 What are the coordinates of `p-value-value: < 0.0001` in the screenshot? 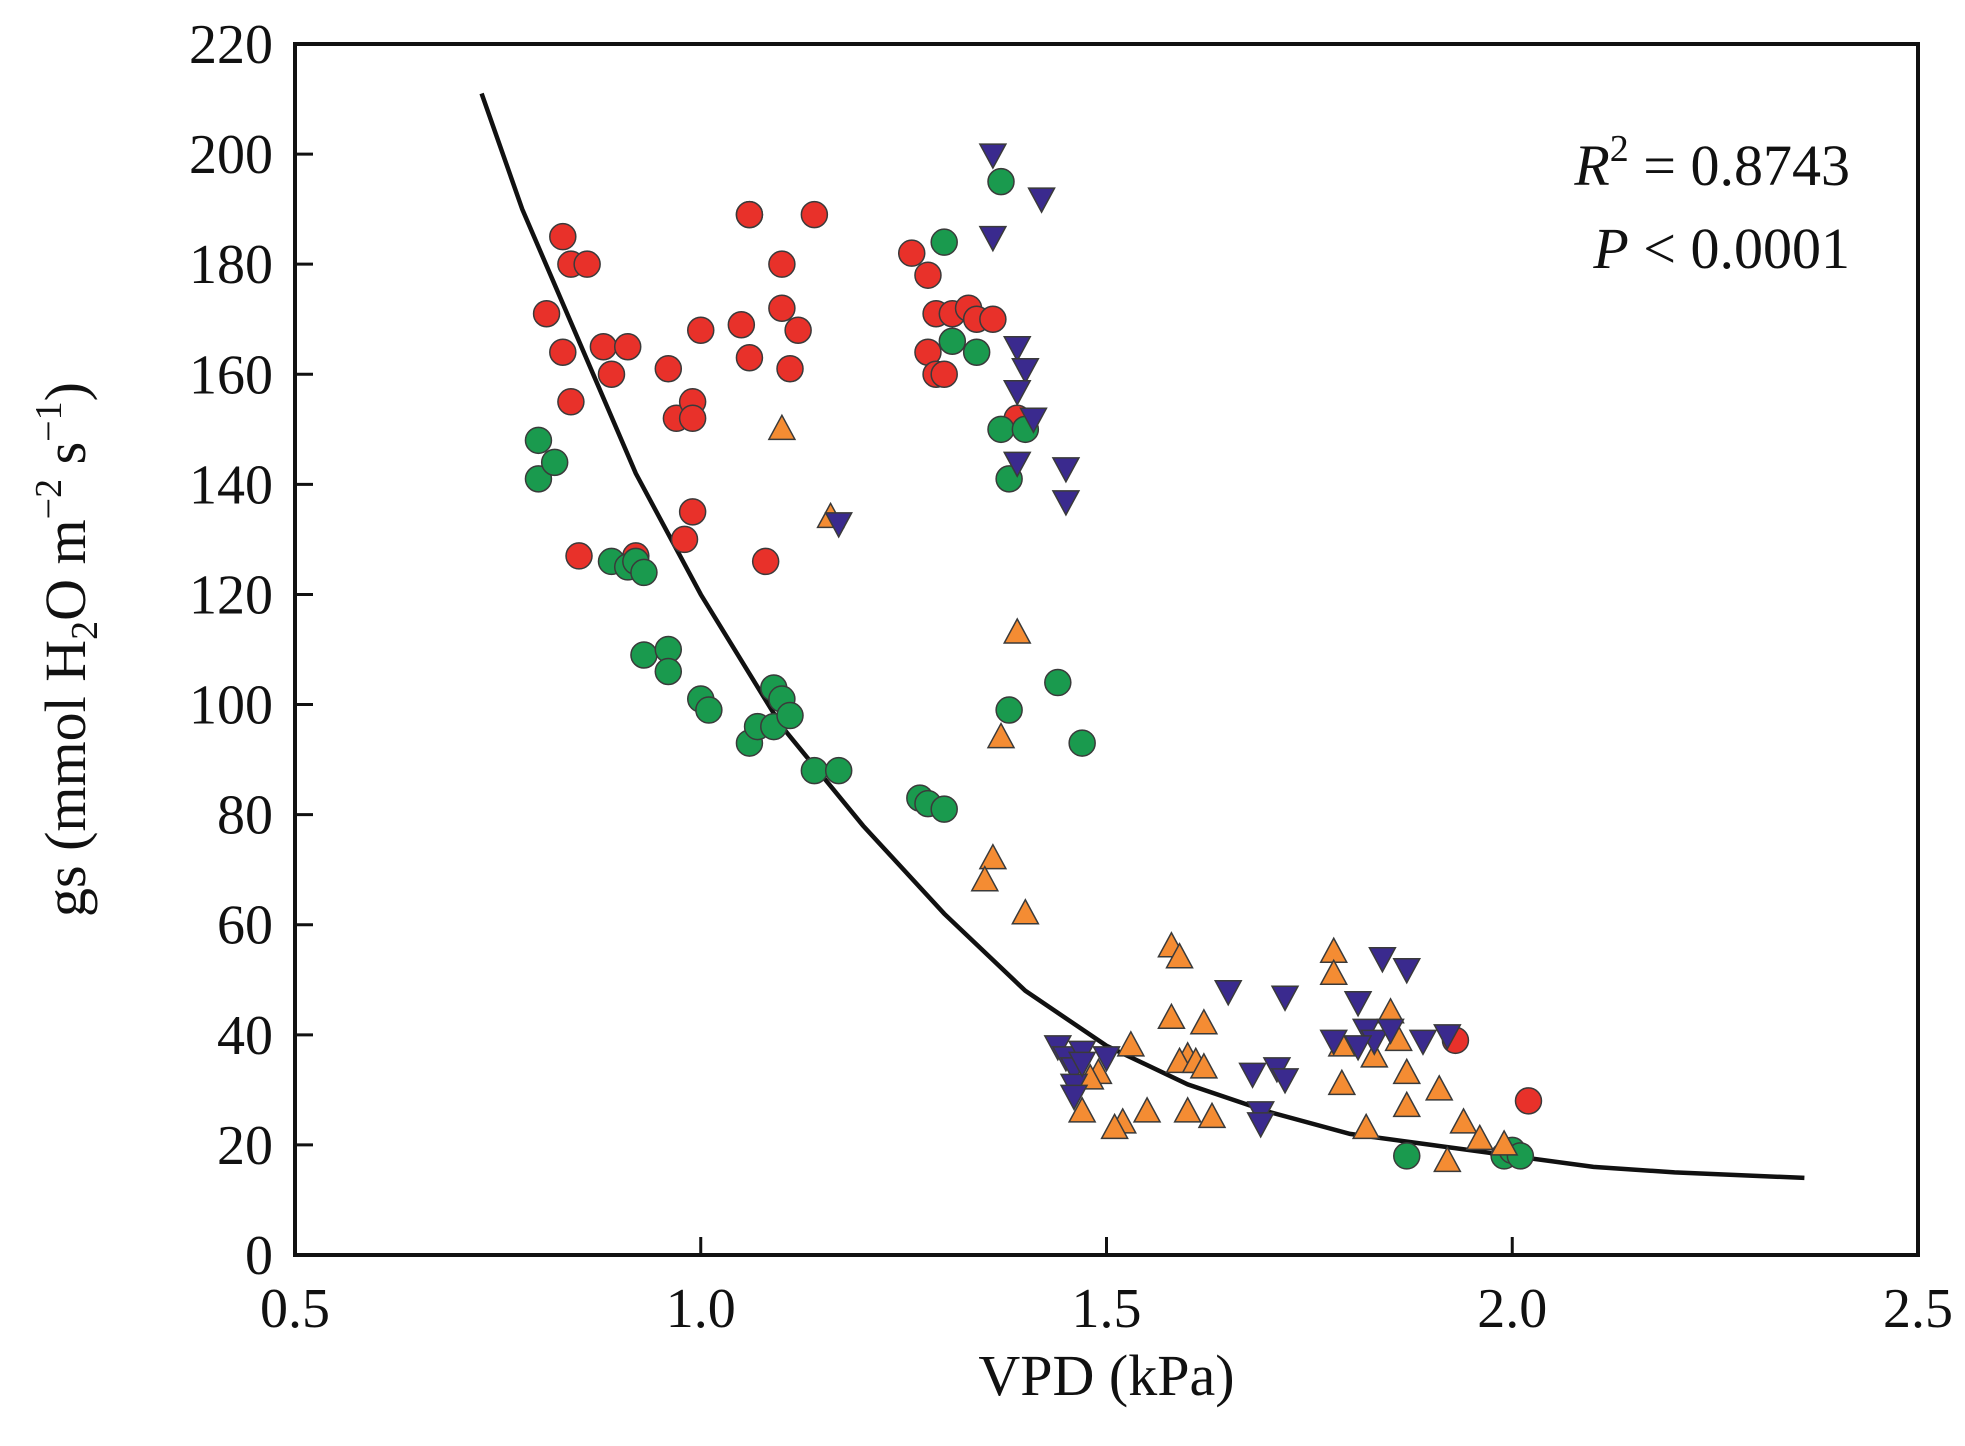 It's located at (1739, 248).